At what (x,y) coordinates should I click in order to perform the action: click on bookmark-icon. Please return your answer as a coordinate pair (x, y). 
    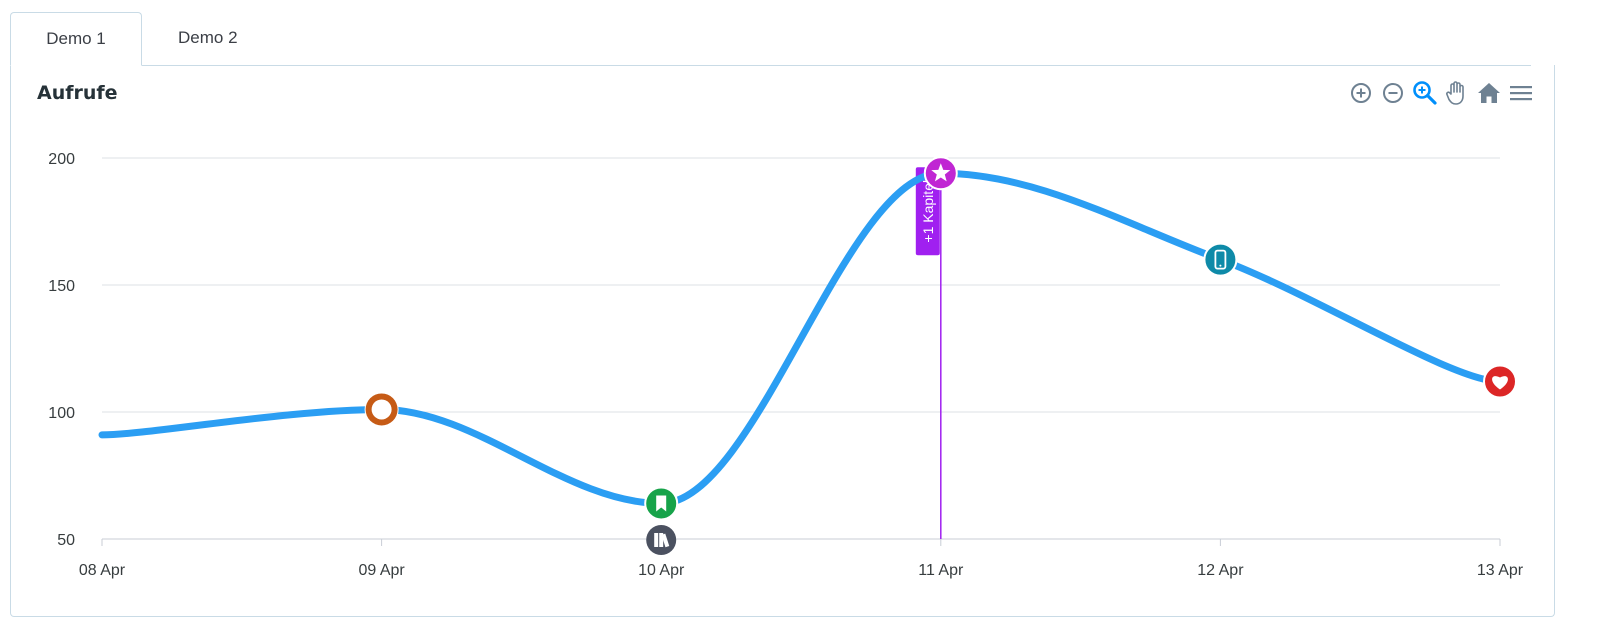
    Looking at the image, I should click on (661, 503).